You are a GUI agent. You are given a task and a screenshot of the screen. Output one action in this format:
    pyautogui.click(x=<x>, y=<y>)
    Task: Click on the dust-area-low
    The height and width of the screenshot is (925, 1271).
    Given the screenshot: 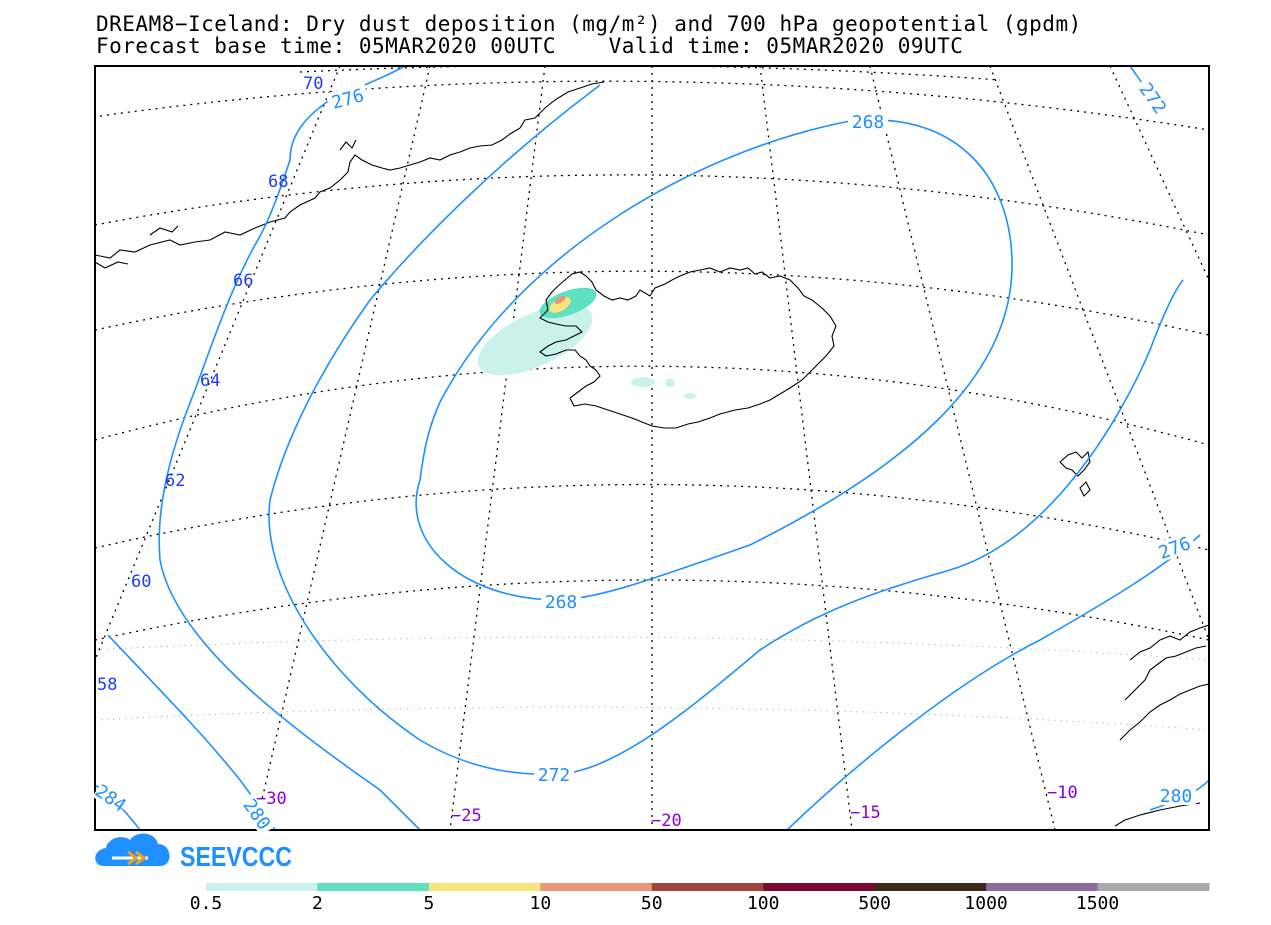 What is the action you would take?
    pyautogui.click(x=535, y=340)
    